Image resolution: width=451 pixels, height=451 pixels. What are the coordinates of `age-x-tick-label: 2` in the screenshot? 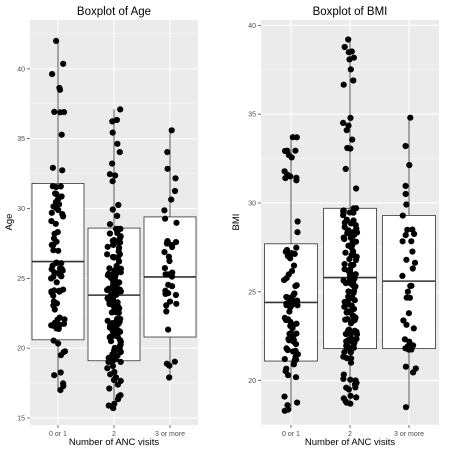 It's located at (114, 434).